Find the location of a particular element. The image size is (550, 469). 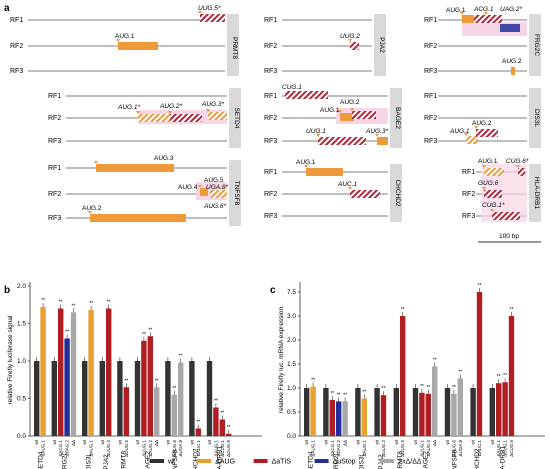

tis-label: AUG.4 is located at coordinates (188, 187).